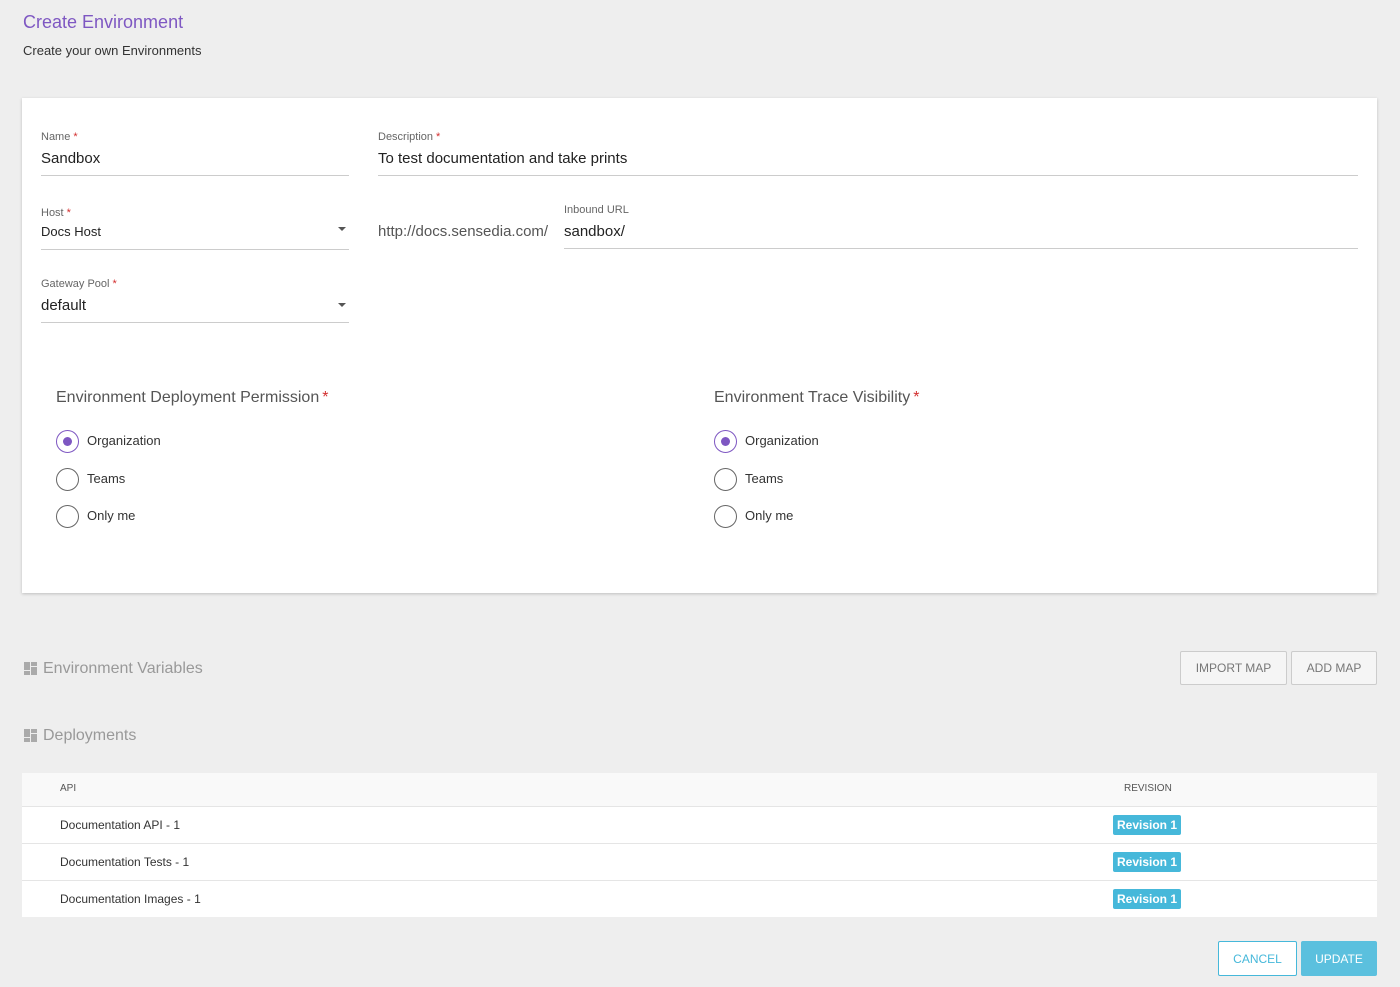 This screenshot has width=1400, height=987. Describe the element at coordinates (503, 158) in the screenshot. I see `description-input: To test documentation and take prints` at that location.